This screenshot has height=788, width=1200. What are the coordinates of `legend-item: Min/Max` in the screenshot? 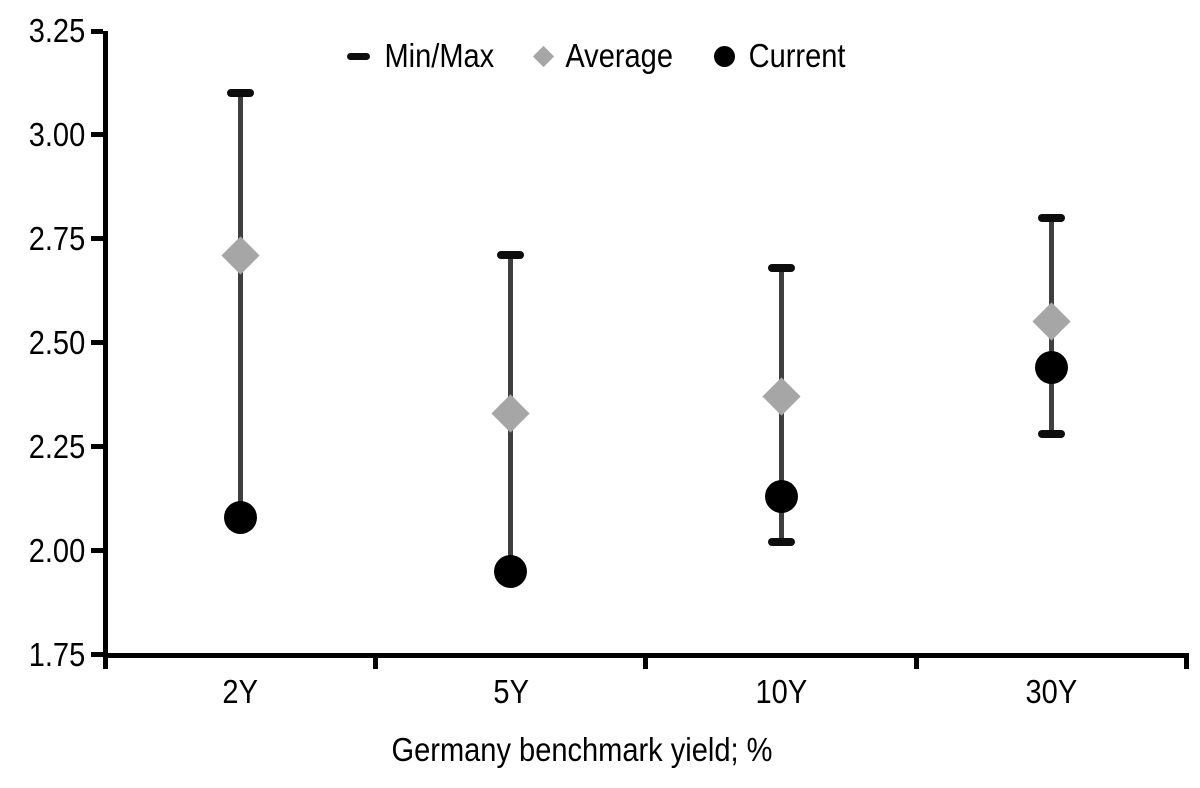 It's located at (424, 56).